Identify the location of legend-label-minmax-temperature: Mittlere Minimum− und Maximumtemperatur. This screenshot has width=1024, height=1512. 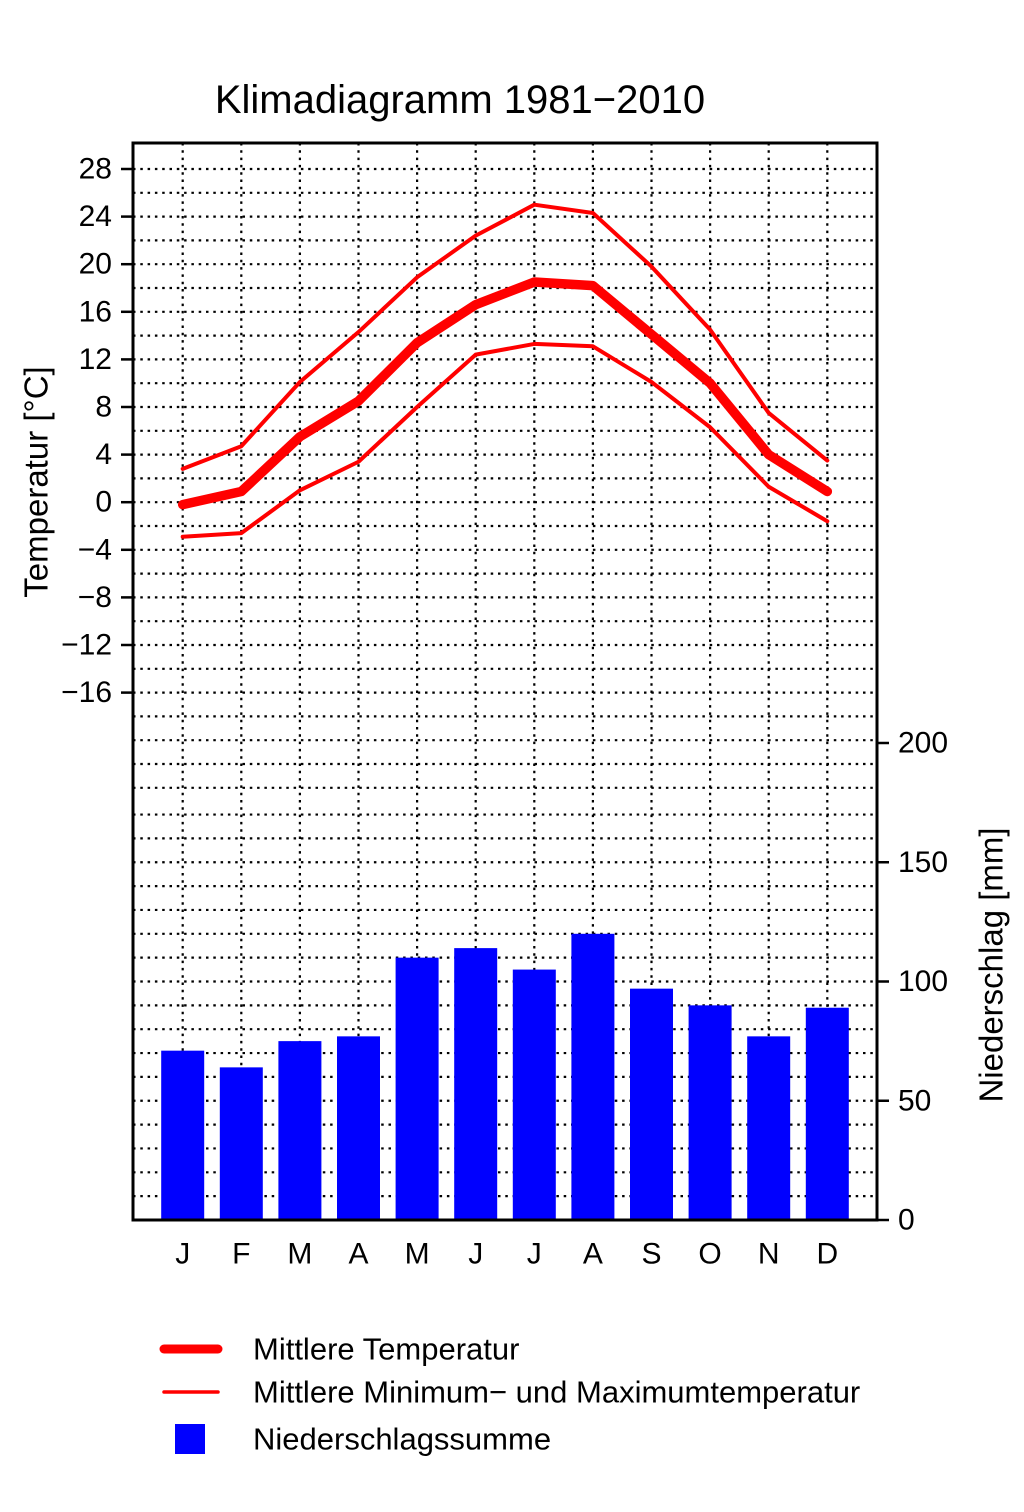
(556, 1392).